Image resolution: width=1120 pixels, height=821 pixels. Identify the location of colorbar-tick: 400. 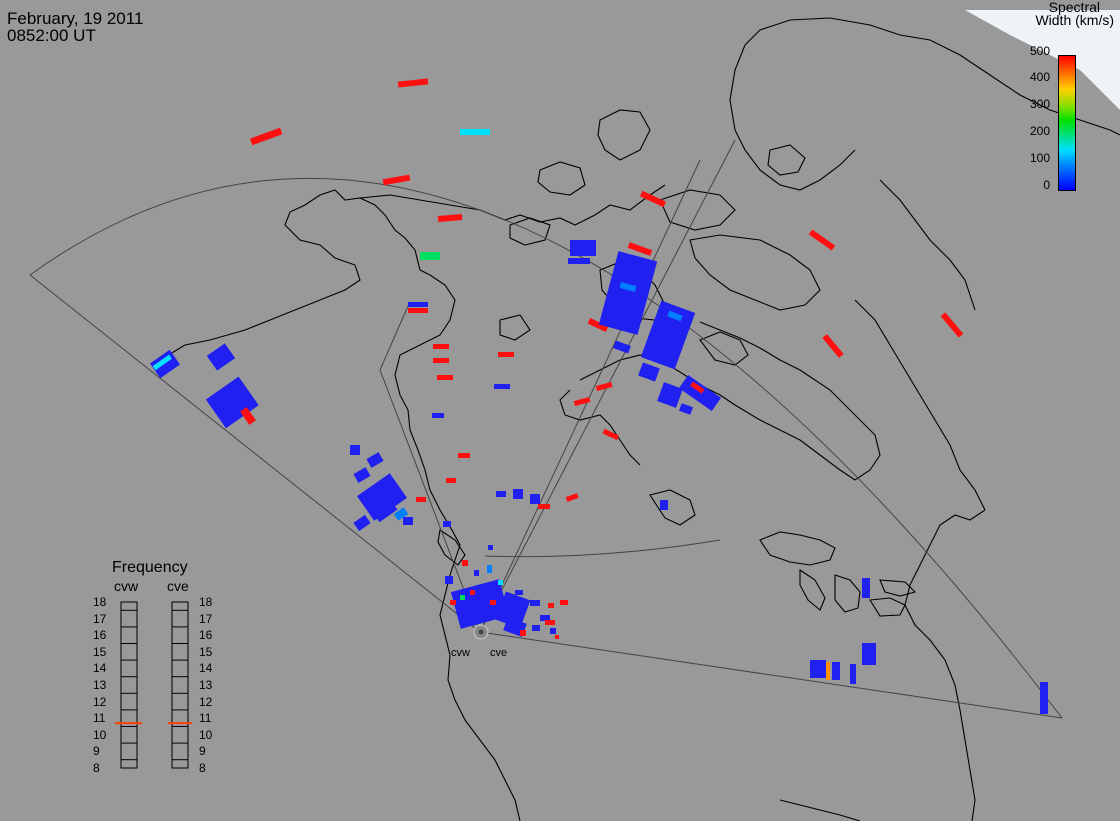
(1039, 77).